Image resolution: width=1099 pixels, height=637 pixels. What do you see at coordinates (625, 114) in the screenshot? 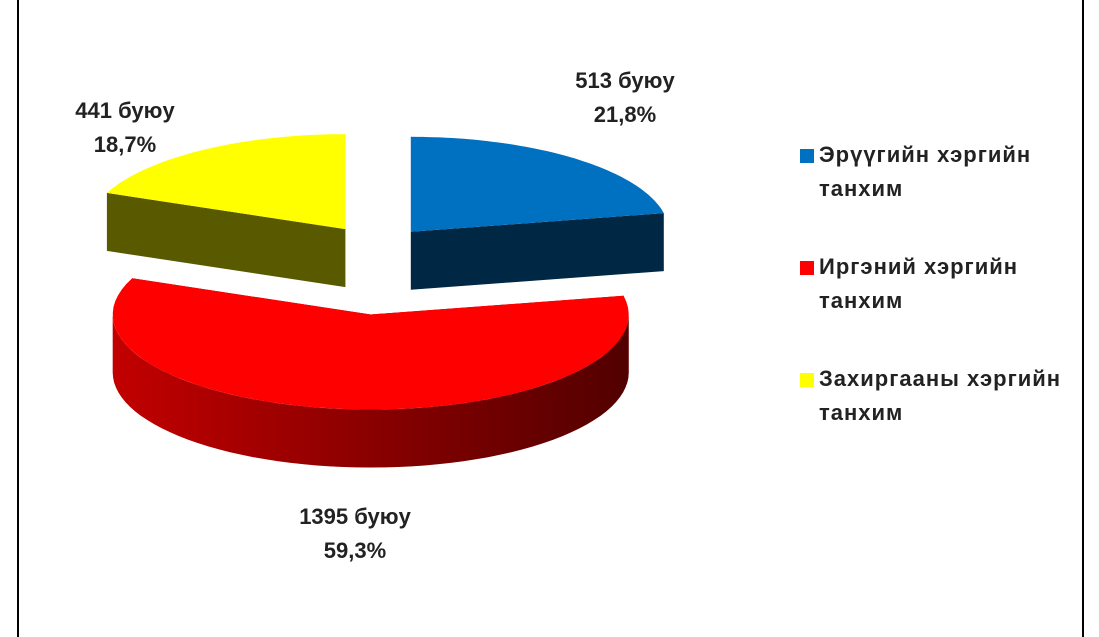
I see `data-label: 21,8%` at bounding box center [625, 114].